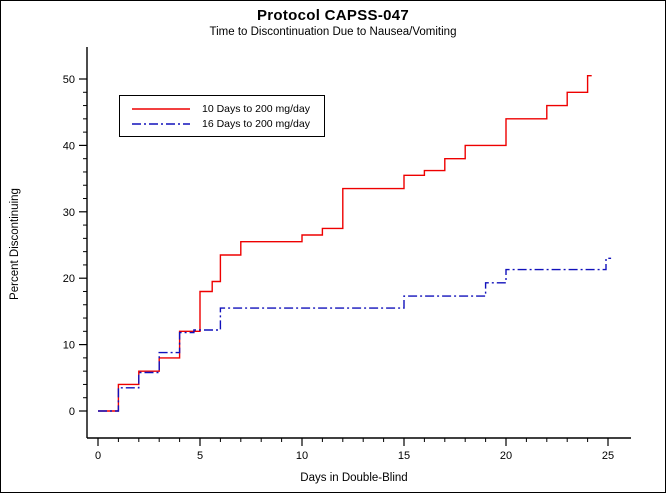 The height and width of the screenshot is (493, 666). I want to click on y-tick-label: 40, so click(69, 146).